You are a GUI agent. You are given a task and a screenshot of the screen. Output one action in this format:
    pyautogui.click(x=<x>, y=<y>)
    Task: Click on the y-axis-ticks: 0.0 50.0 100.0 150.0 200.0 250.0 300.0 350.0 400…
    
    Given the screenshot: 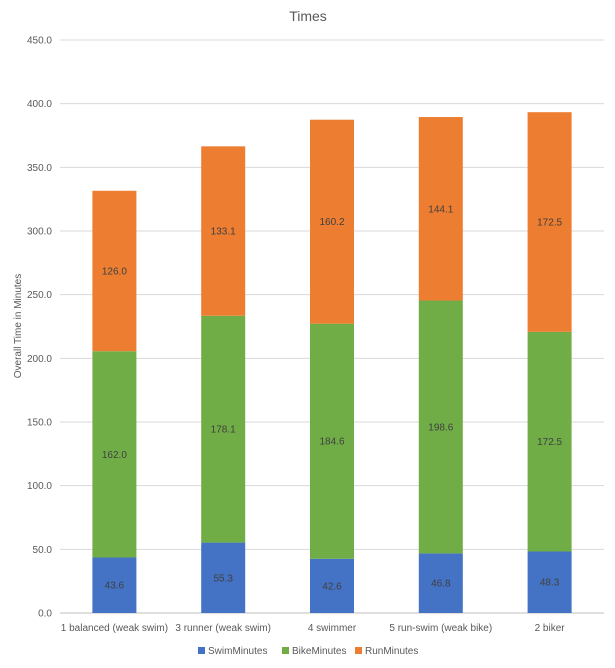 What is the action you would take?
    pyautogui.click(x=39, y=328)
    